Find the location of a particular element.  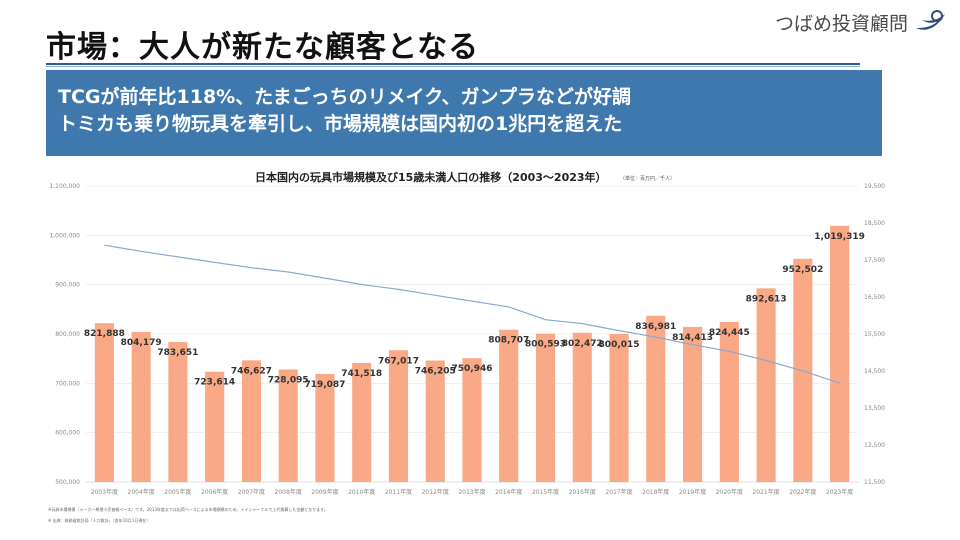

y-left-tick-label: 500,000 is located at coordinates (67, 482).